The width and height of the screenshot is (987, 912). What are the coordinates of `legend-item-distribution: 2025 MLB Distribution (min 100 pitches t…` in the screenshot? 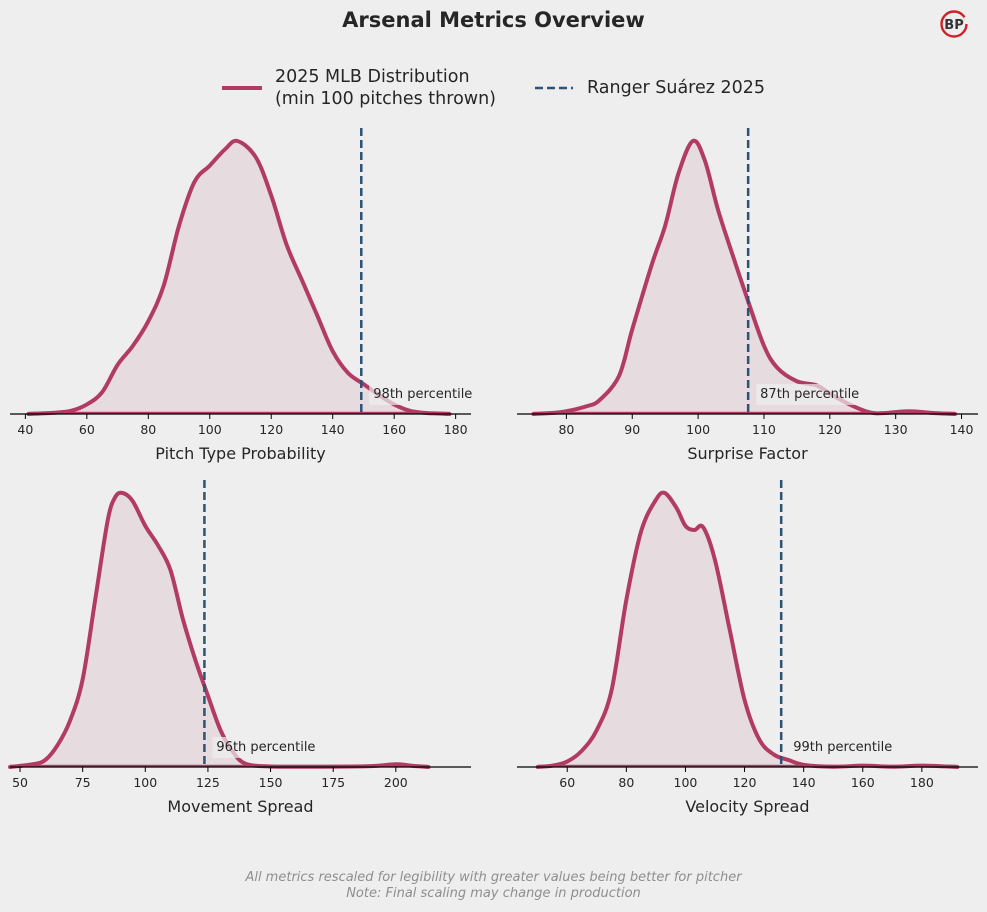 It's located at (358, 88).